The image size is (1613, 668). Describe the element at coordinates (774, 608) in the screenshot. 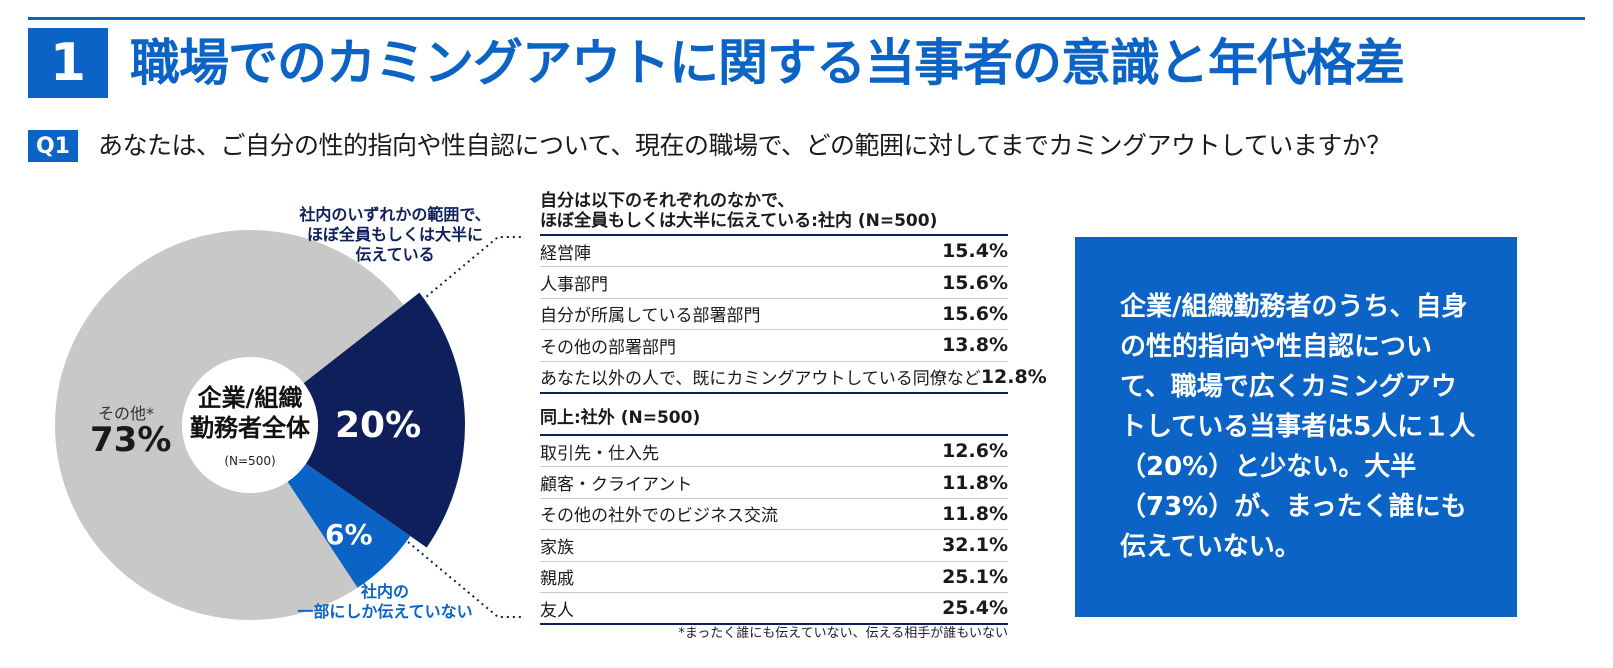

I see `table-row: 友人 25.4%` at that location.